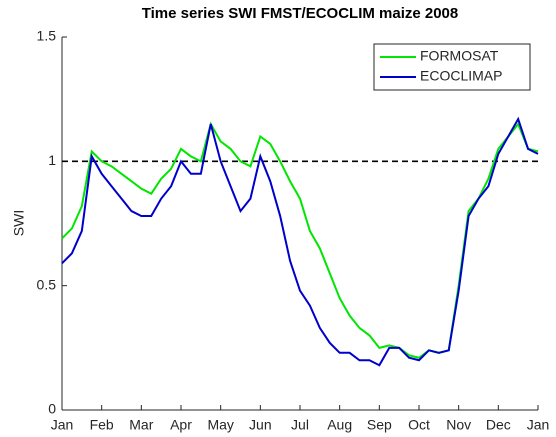  Describe the element at coordinates (141, 425) in the screenshot. I see `x-tick-label: Mar` at that location.